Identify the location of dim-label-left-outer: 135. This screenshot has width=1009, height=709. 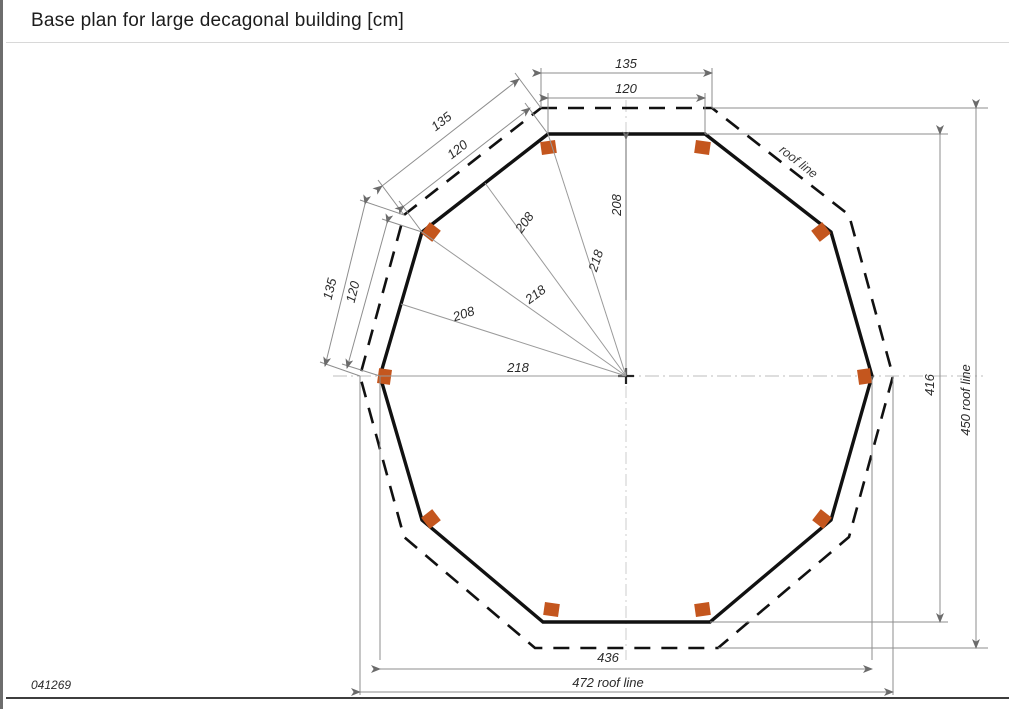
(330, 288).